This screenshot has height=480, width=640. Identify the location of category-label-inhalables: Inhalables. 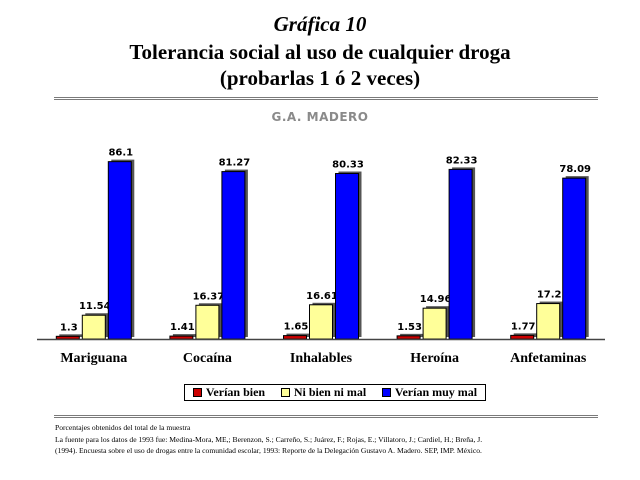
(321, 358).